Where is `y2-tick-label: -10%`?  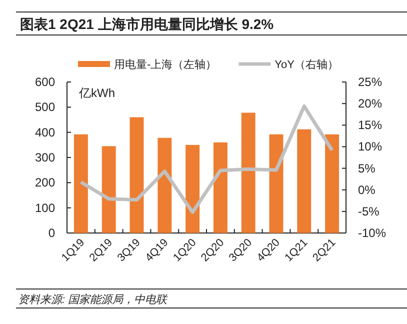 y2-tick-label: -10% is located at coordinates (372, 233).